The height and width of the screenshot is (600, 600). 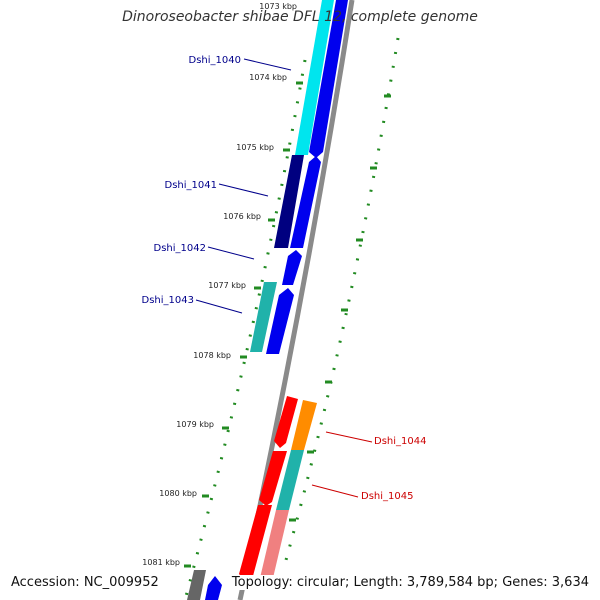 What do you see at coordinates (180, 248) in the screenshot?
I see `gene-label-Dshi_1042: Dshi_1042` at bounding box center [180, 248].